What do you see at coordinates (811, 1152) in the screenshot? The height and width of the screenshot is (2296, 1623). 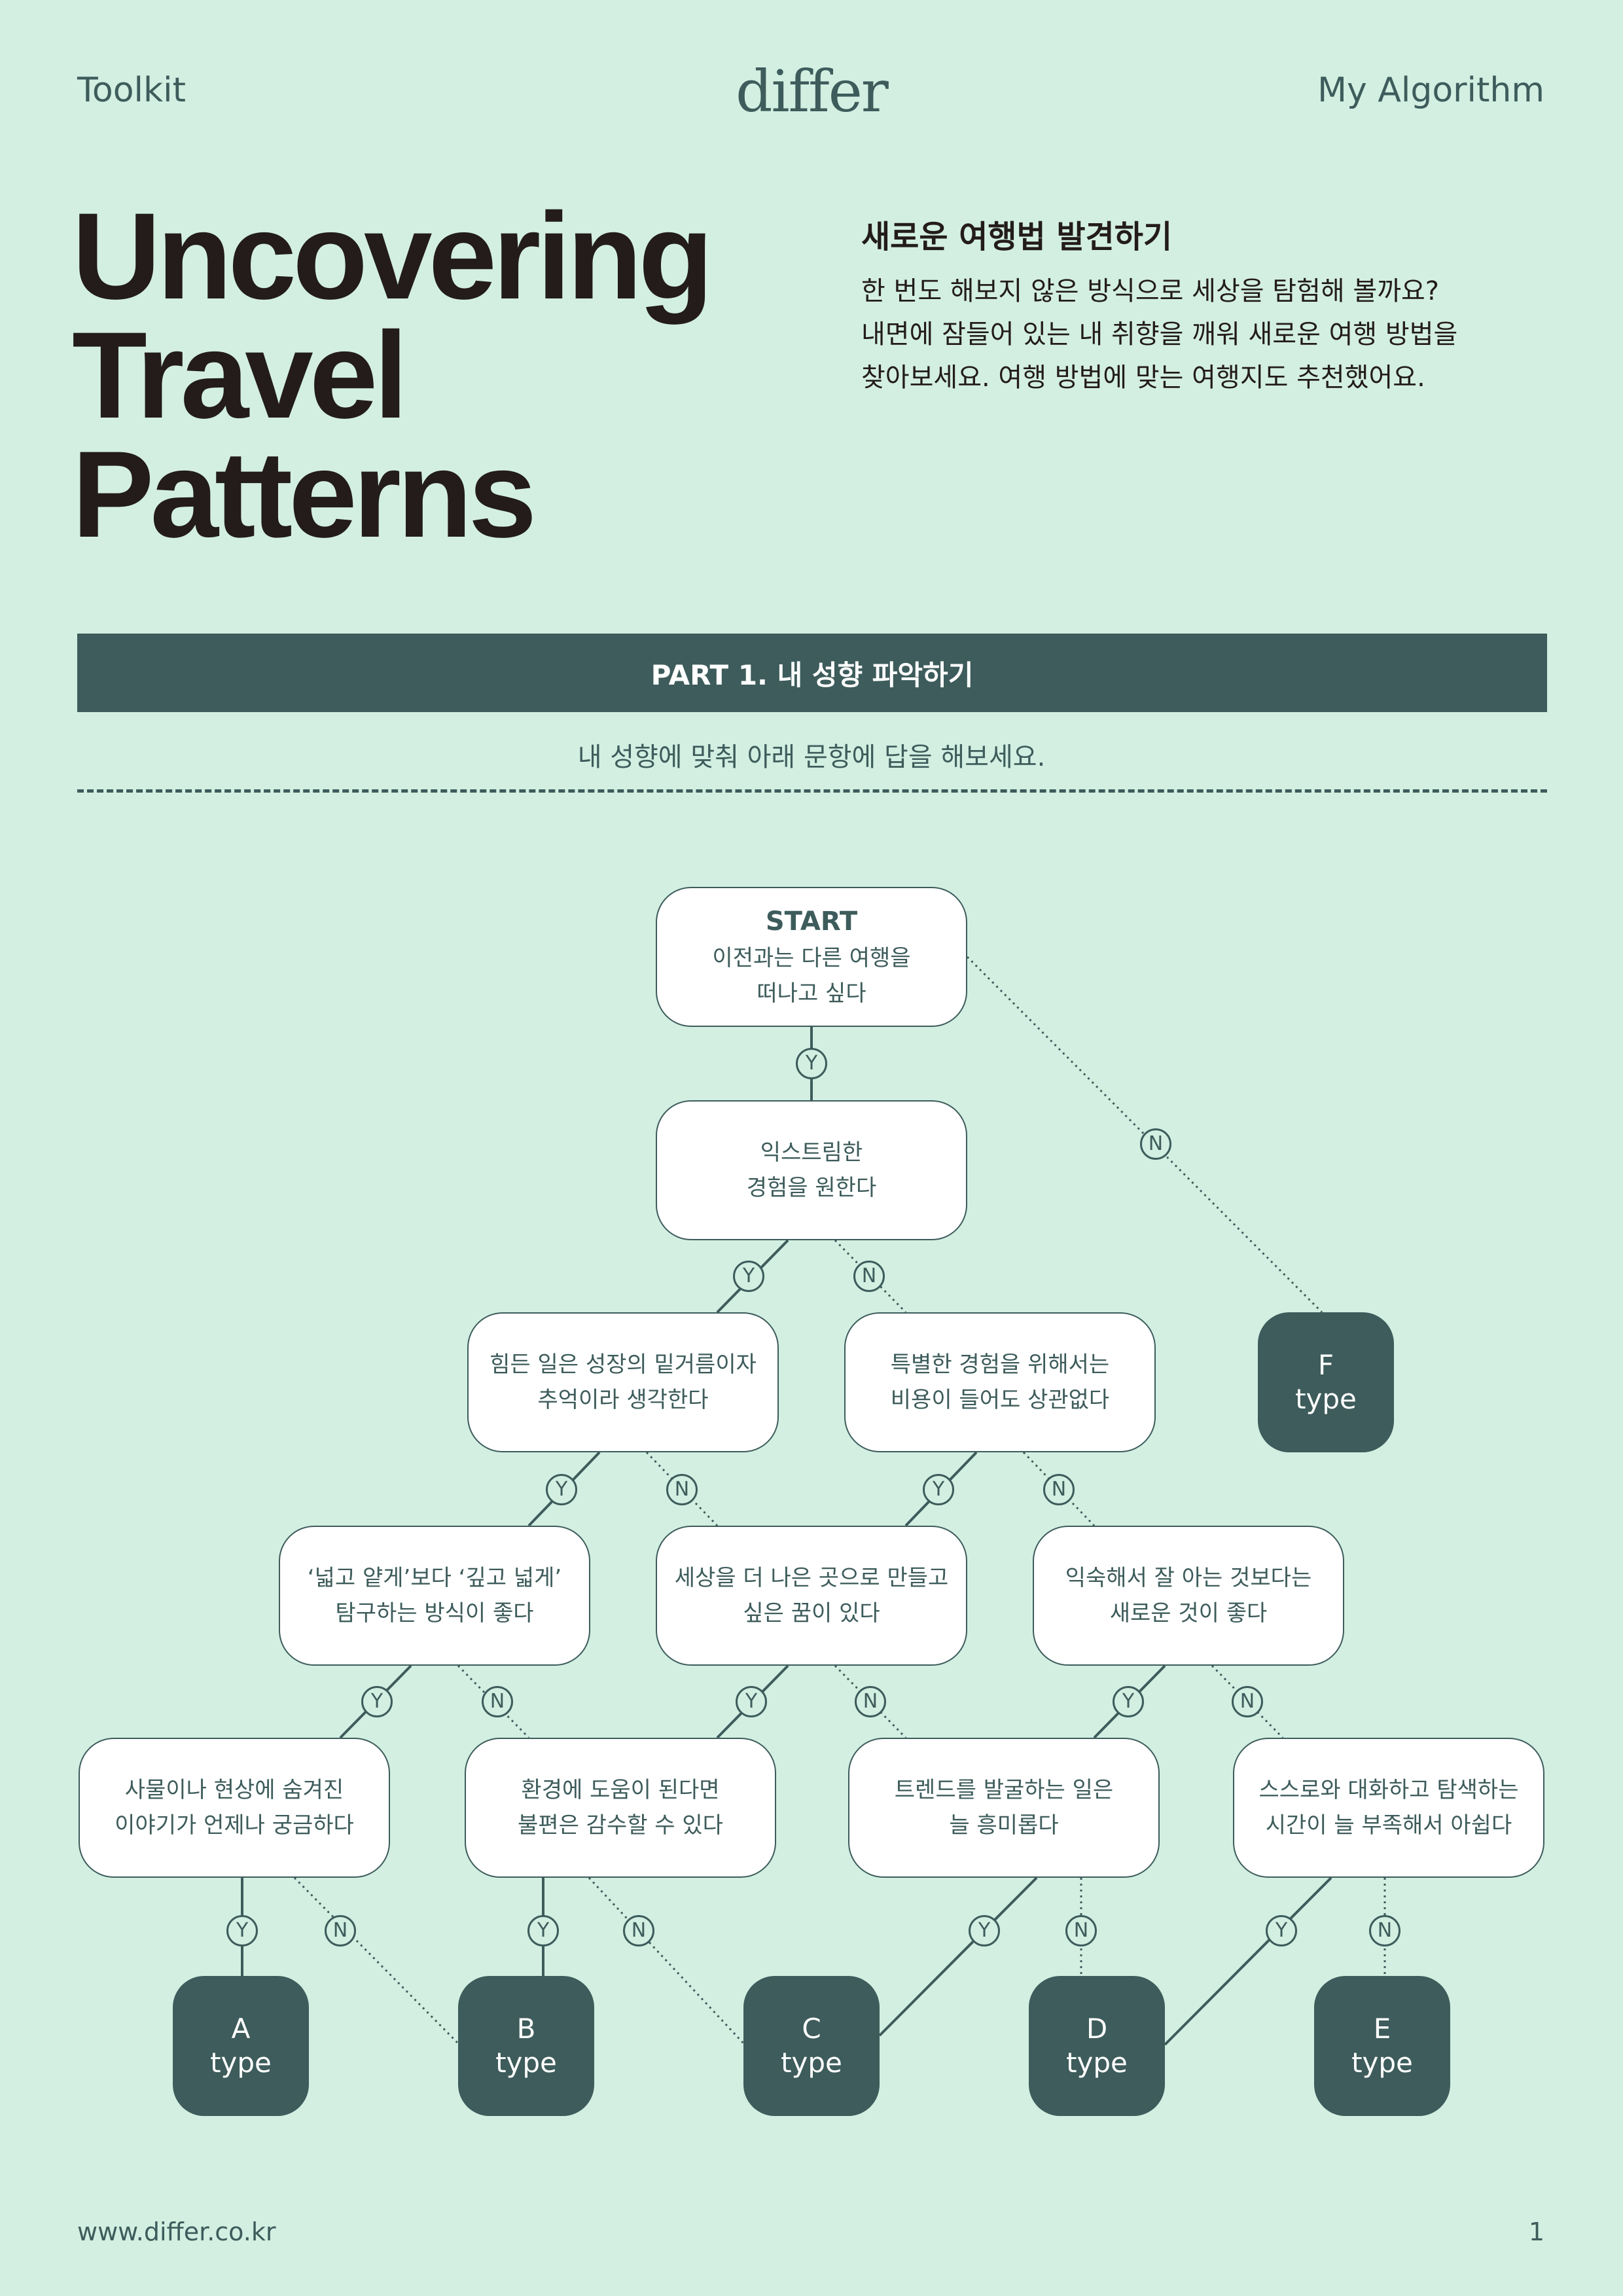 I see `question-1-line-1: 익스트림한` at bounding box center [811, 1152].